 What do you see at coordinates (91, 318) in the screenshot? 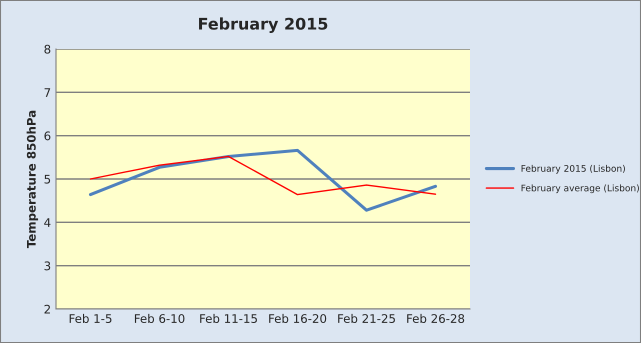
I see `x-tick-label: Feb 1-5` at bounding box center [91, 318].